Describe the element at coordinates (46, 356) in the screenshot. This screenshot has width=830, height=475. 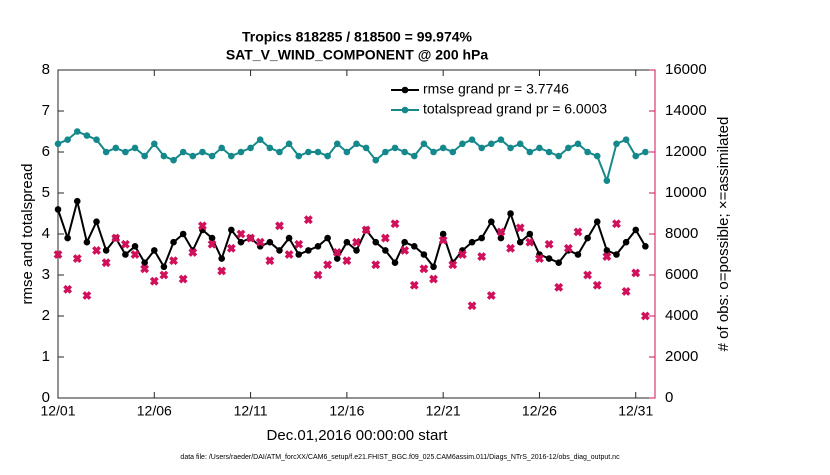
I see `y-tick-label: 1` at that location.